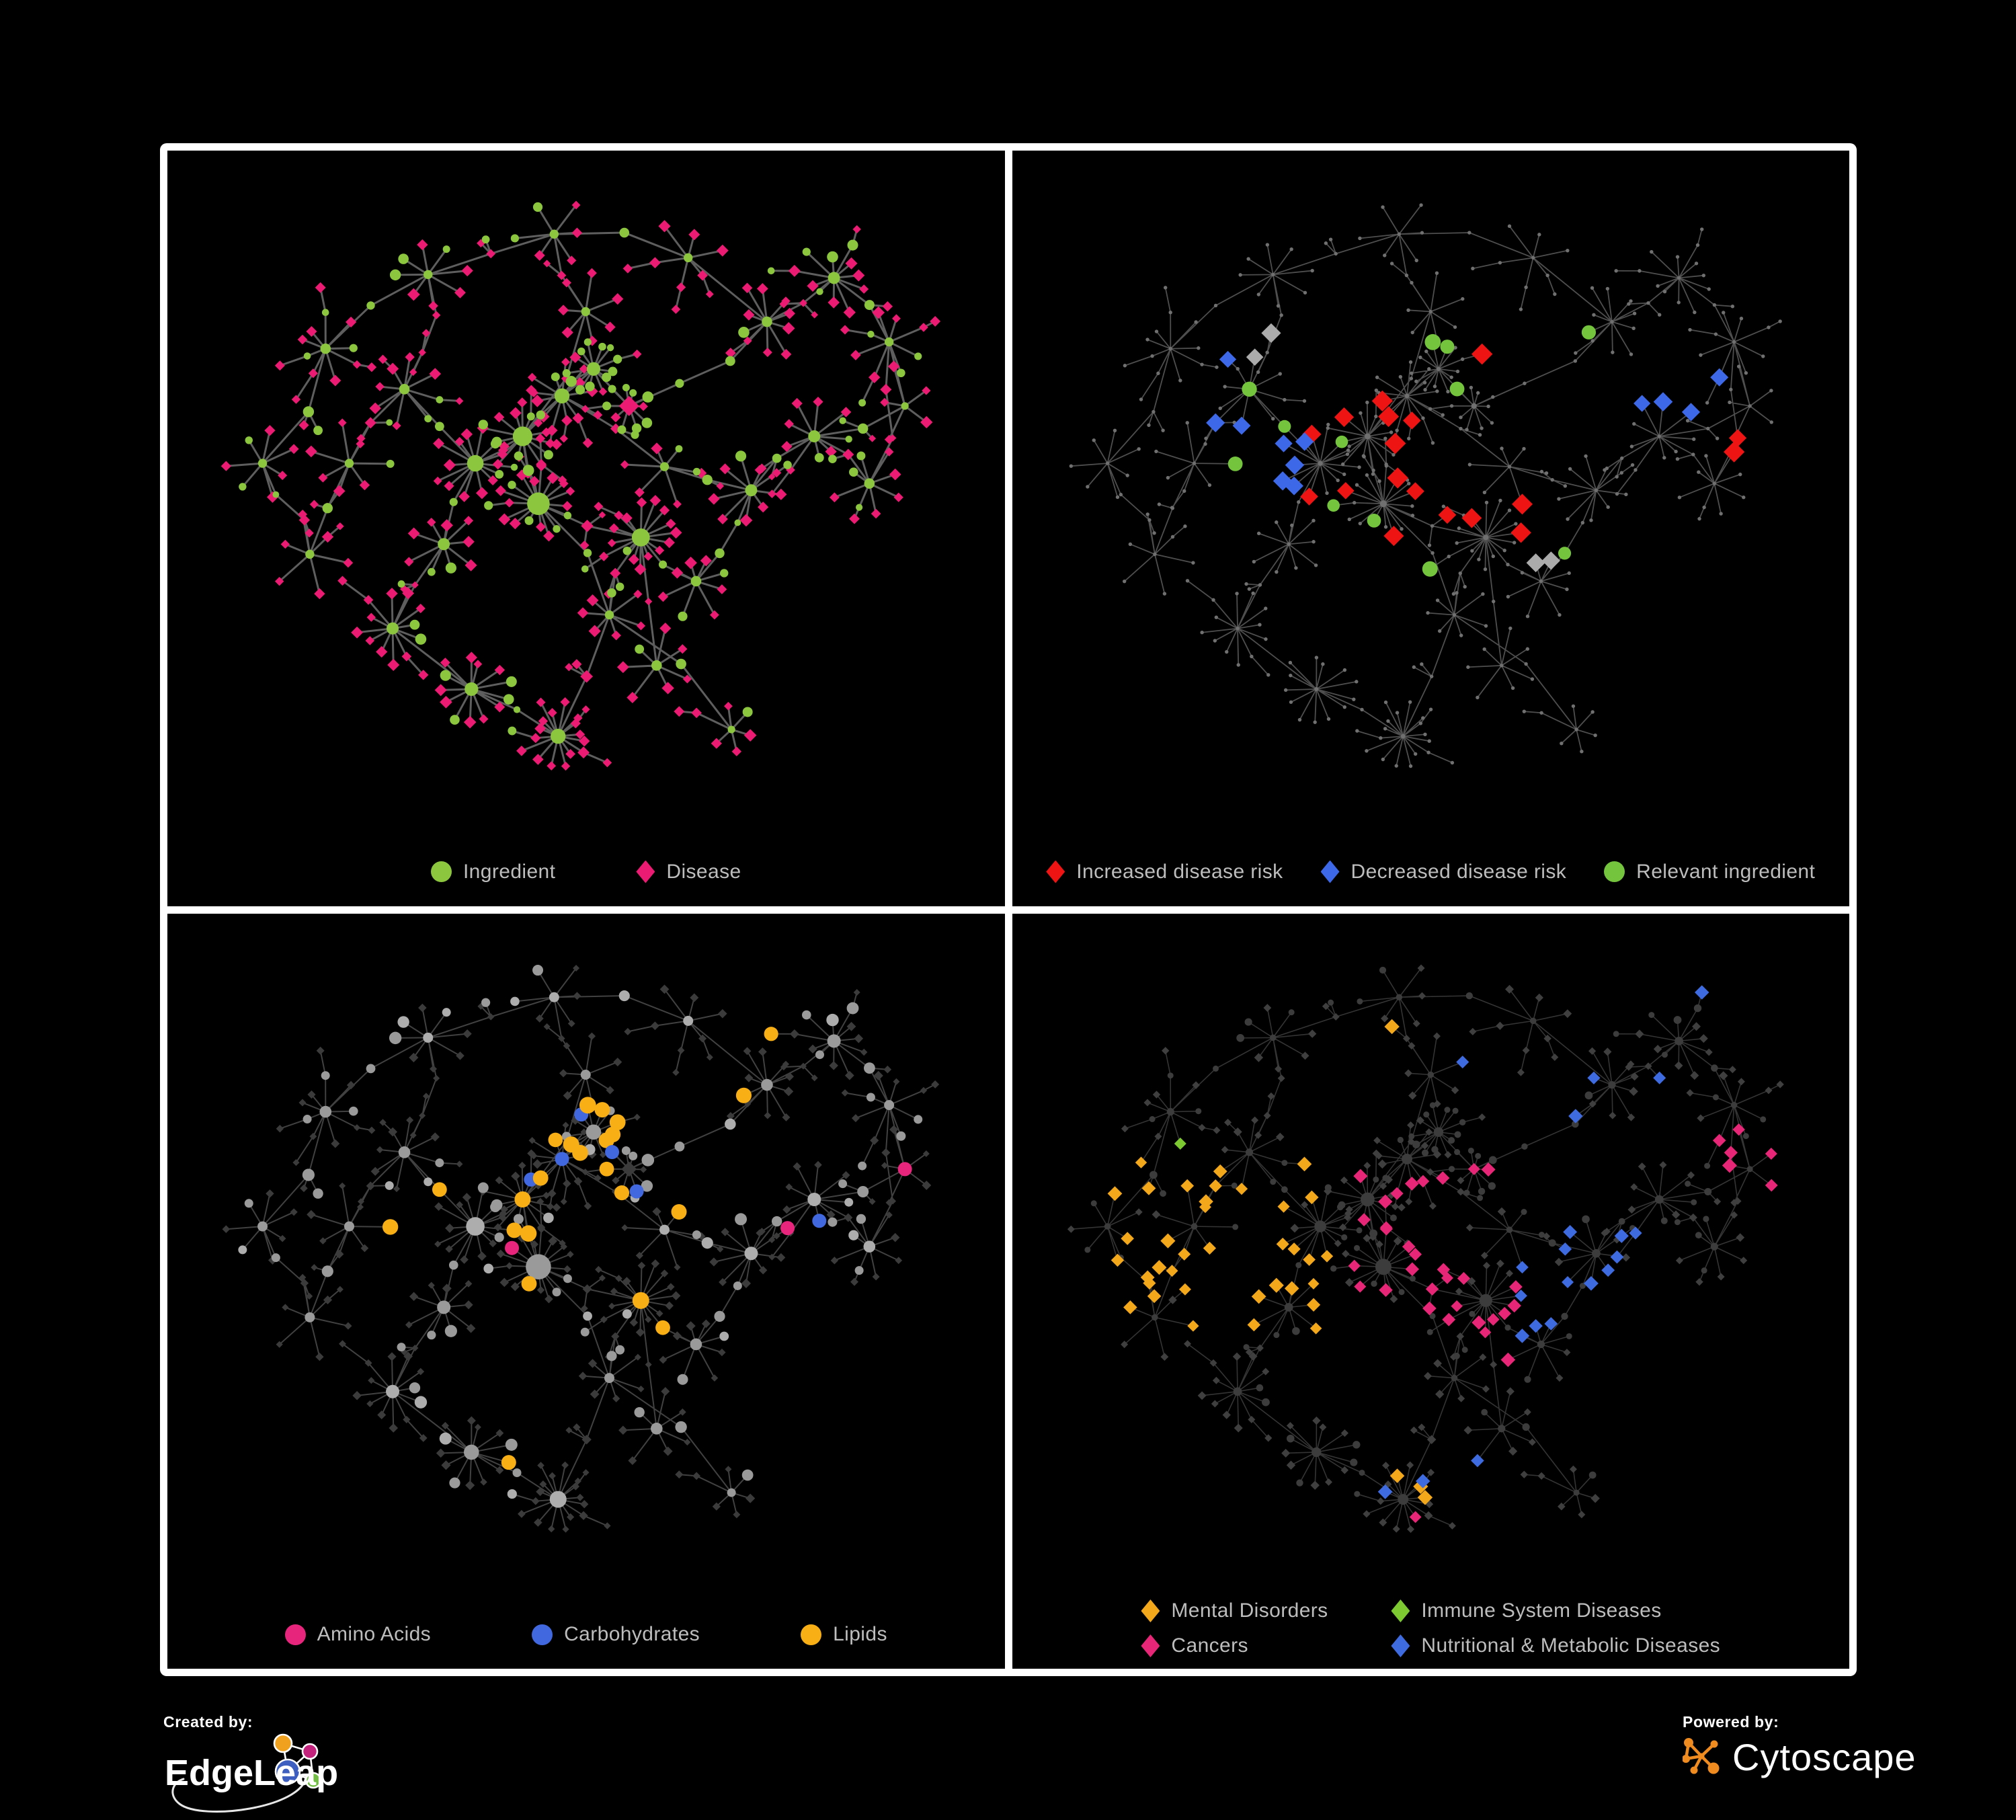 The width and height of the screenshot is (2016, 1820). What do you see at coordinates (580, 485) in the screenshot?
I see `network-ingredient-disease` at bounding box center [580, 485].